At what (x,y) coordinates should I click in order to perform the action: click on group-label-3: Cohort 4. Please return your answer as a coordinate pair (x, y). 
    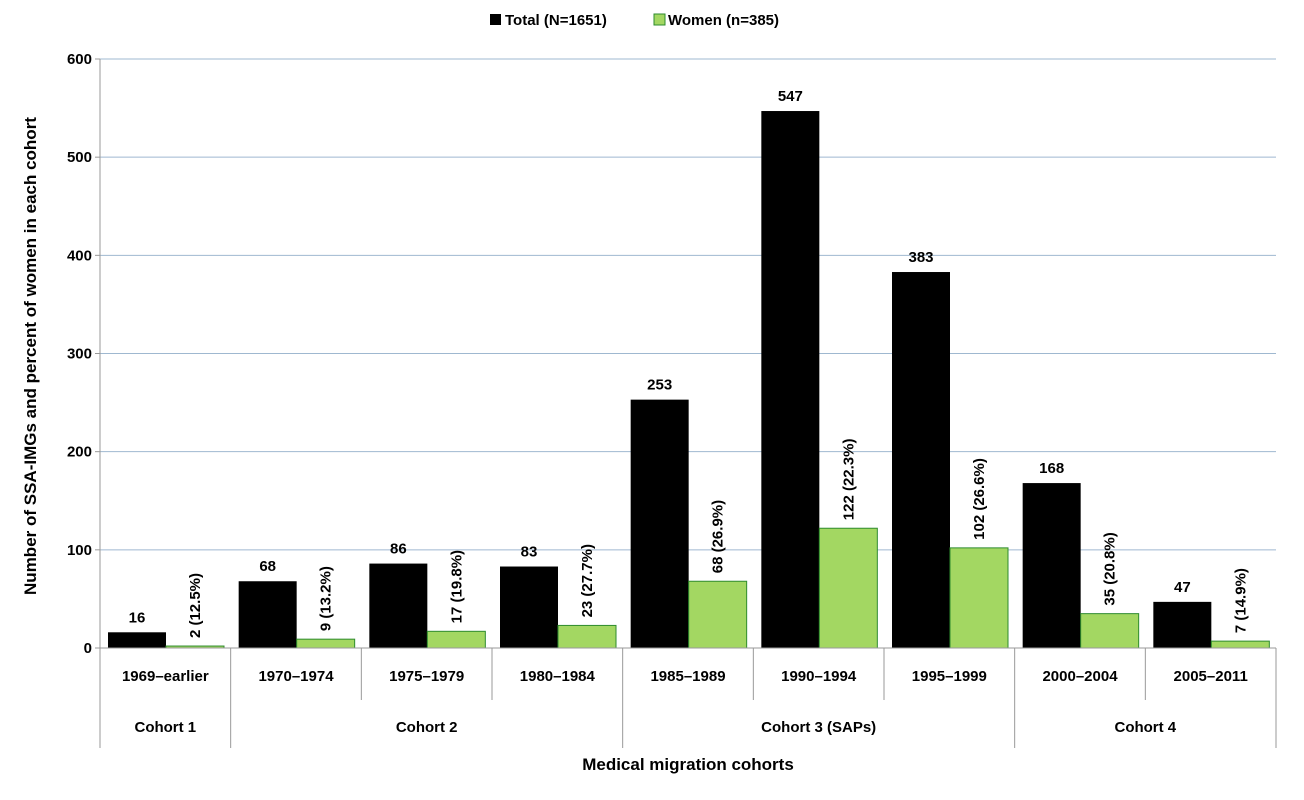
    Looking at the image, I should click on (1145, 727).